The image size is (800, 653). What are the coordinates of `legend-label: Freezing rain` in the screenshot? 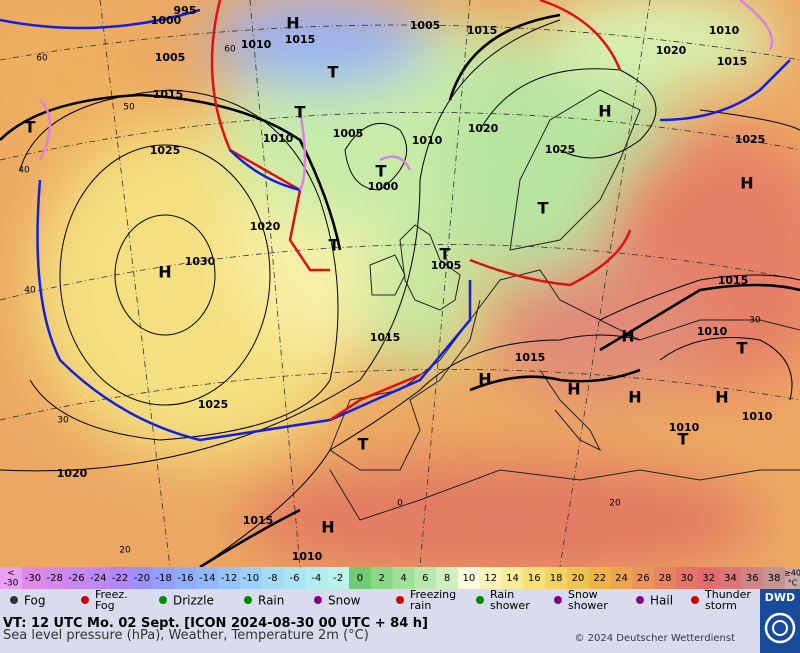 It's located at (433, 600).